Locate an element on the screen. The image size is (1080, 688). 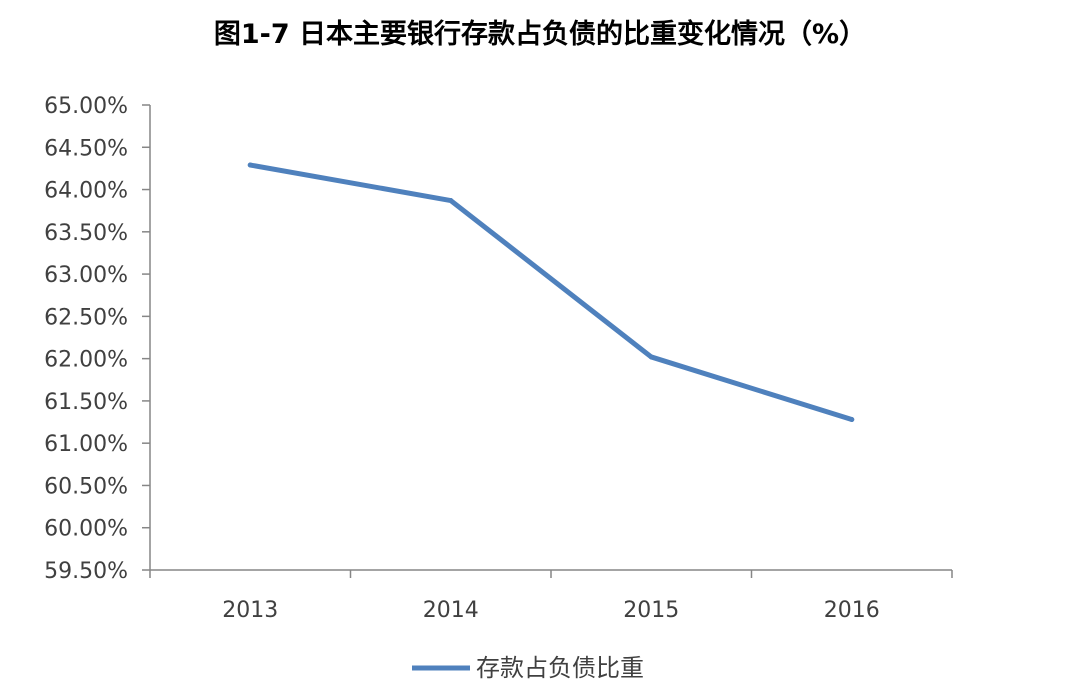
y-tick-label: 59.50% is located at coordinates (86, 571).